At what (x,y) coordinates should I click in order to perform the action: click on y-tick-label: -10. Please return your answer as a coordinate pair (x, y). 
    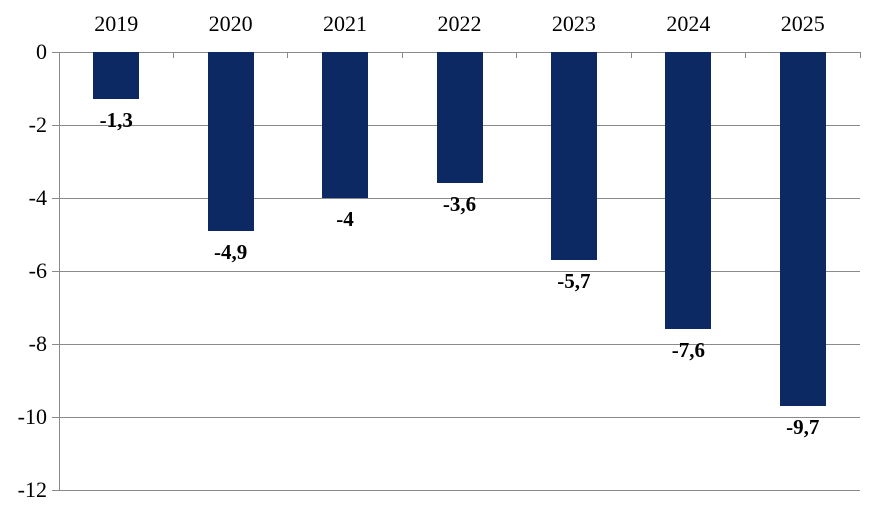
    Looking at the image, I should click on (32, 416).